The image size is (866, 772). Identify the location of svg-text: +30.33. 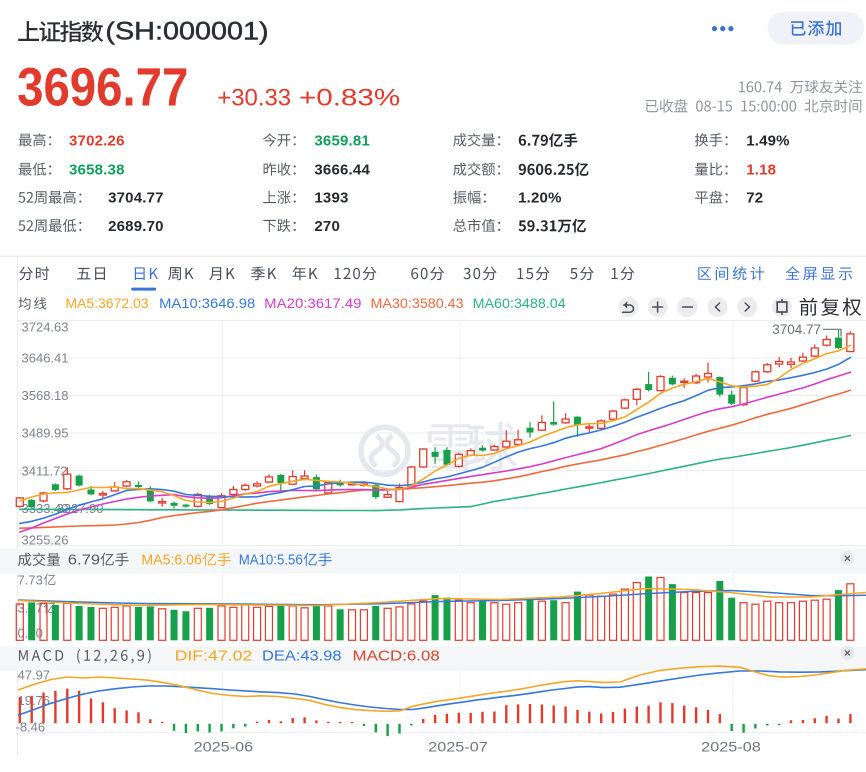
(254, 97).